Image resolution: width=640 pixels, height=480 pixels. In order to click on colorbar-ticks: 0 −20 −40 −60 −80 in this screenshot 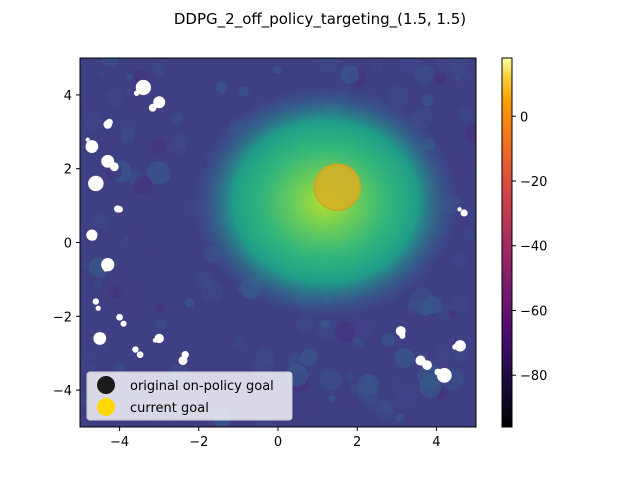, I will do `click(529, 247)`.